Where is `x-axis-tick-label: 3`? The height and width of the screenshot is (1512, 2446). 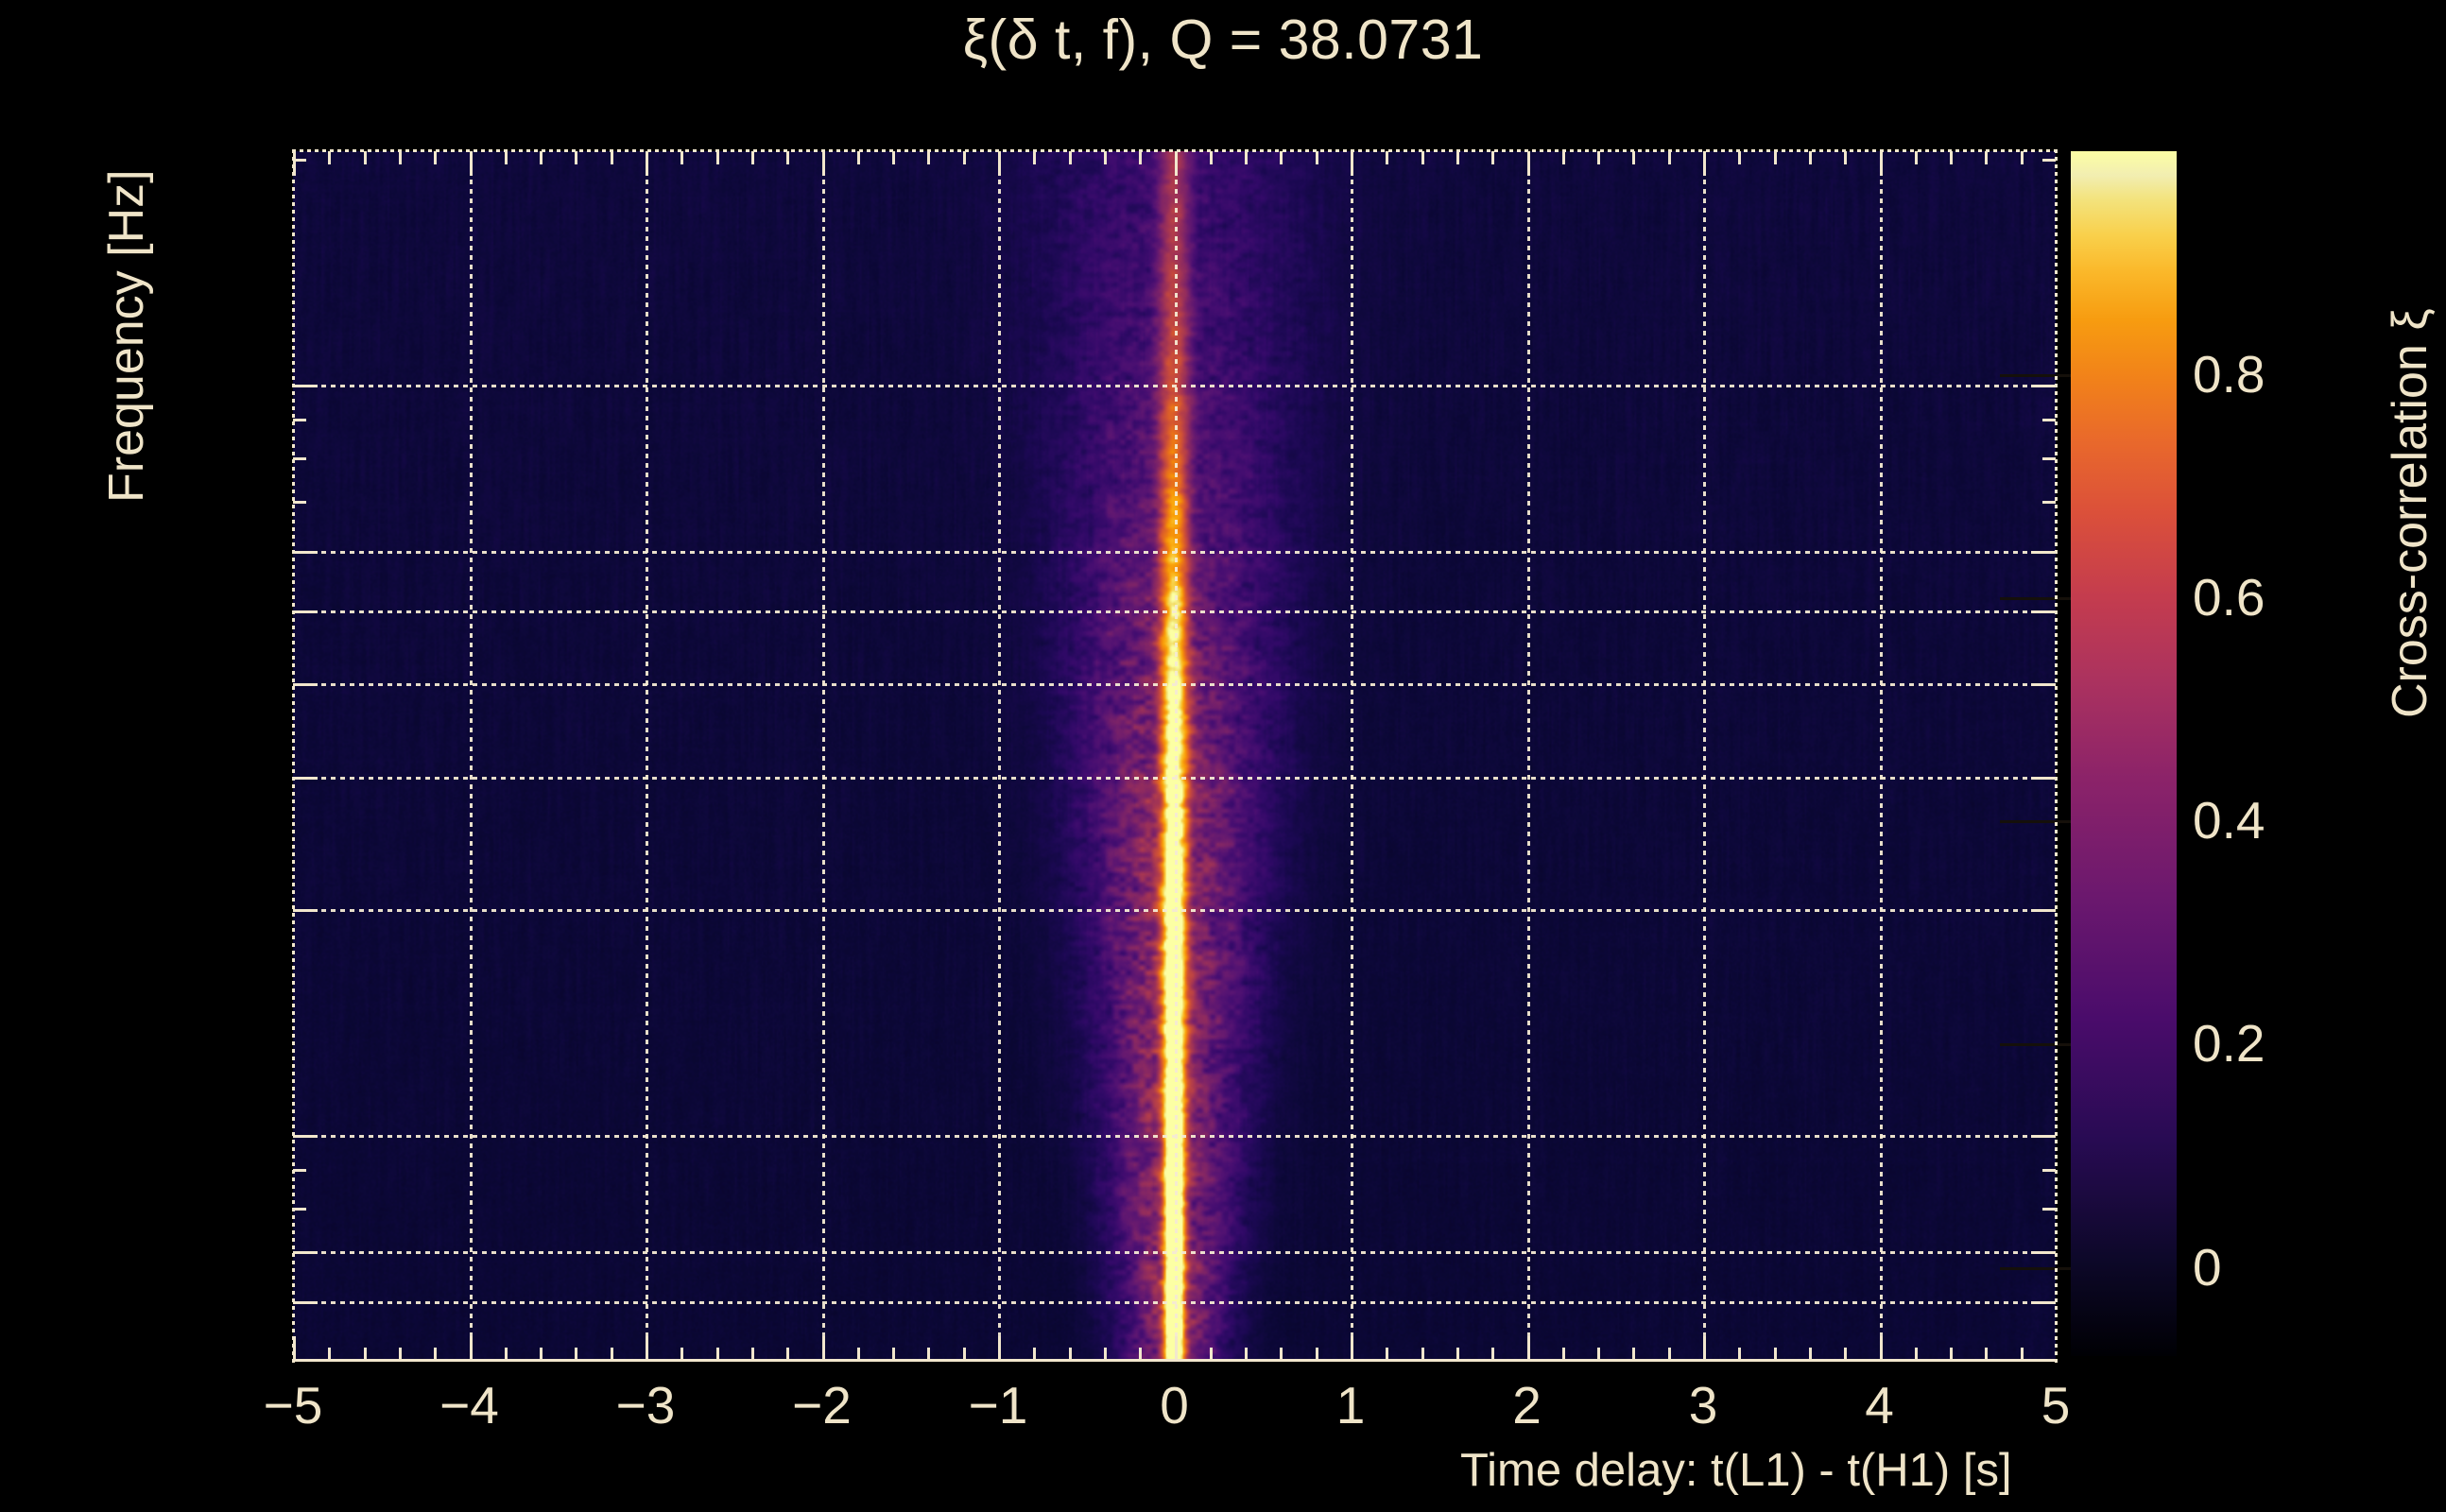
x-axis-tick-label: 3 is located at coordinates (1703, 1405).